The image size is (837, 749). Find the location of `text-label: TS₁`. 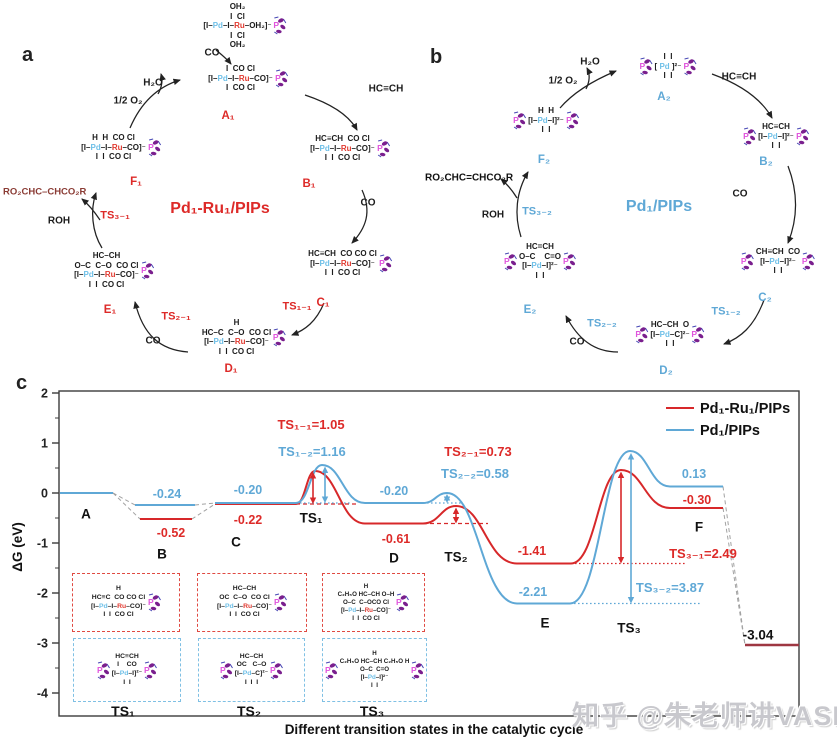

text-label: TS₁ is located at coordinates (311, 518).